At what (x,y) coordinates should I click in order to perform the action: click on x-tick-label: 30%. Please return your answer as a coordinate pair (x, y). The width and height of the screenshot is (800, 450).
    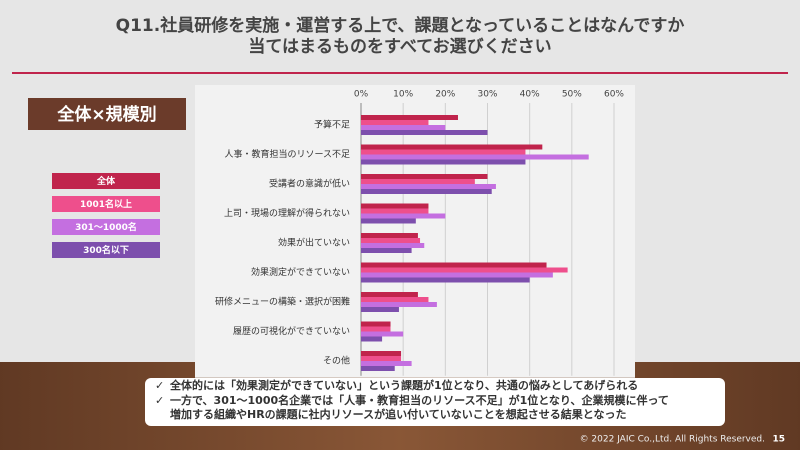
    Looking at the image, I should click on (487, 95).